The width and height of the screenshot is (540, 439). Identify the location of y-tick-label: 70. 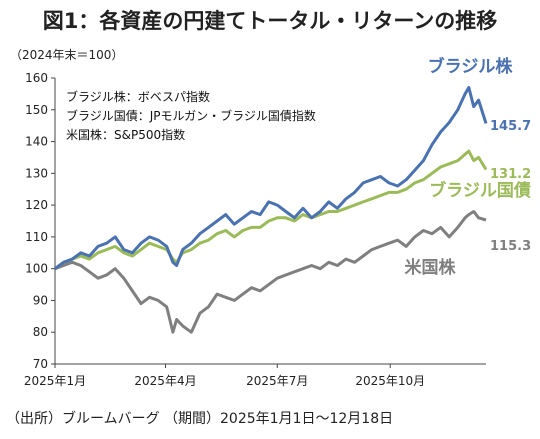
(40, 364).